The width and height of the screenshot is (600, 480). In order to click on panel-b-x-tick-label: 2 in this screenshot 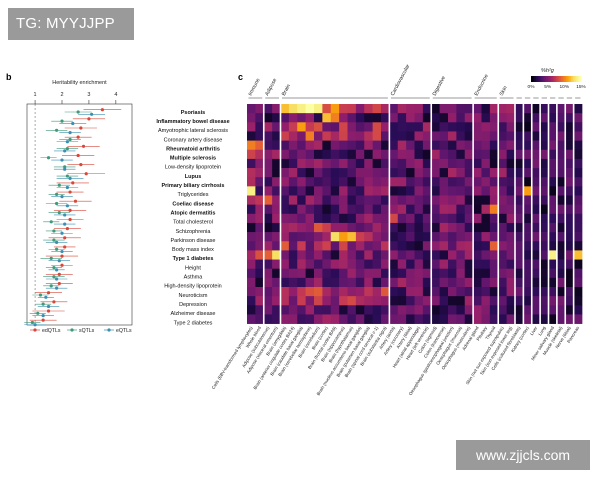, I will do `click(61, 95)`.